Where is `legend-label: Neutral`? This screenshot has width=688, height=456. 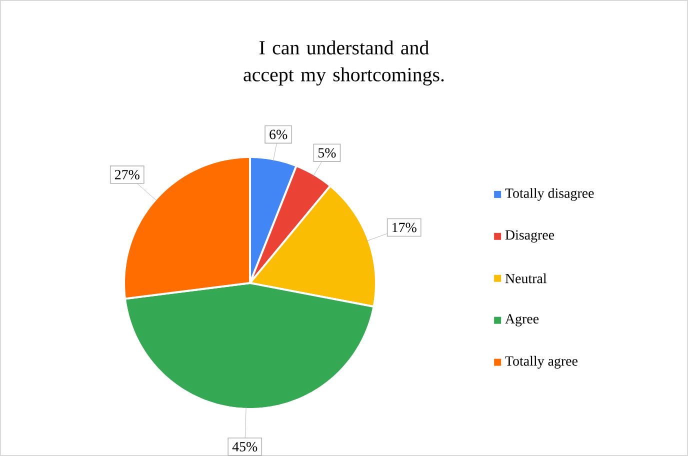 legend-label: Neutral is located at coordinates (526, 278).